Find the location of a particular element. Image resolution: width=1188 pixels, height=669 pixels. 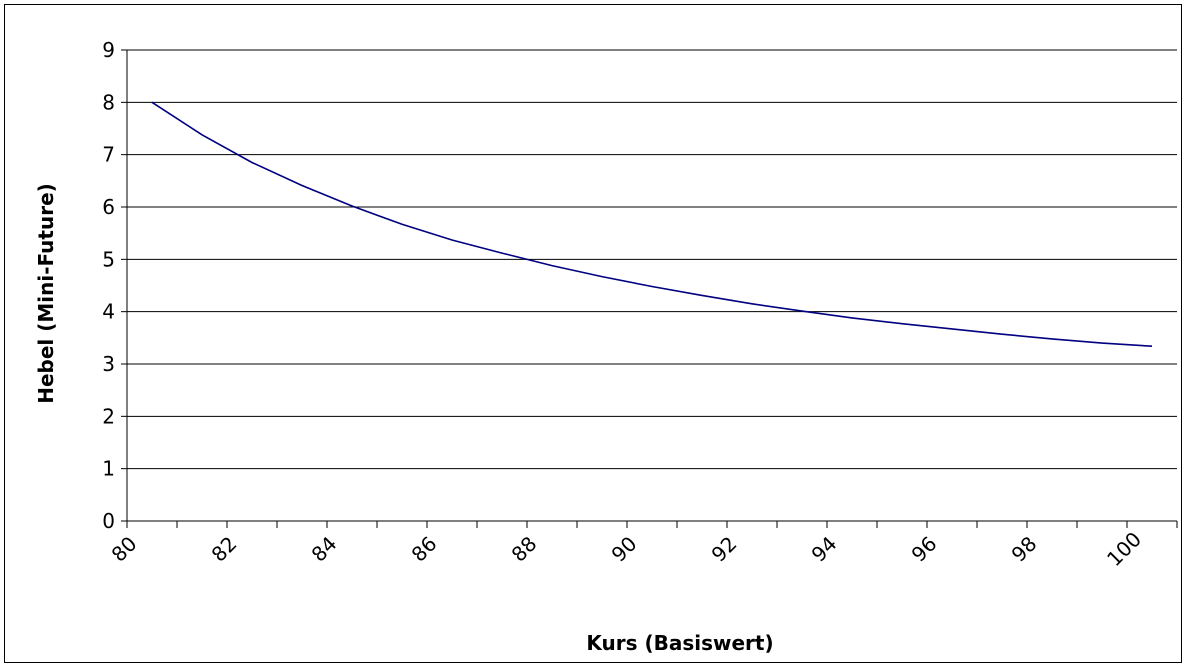

x-tick-label: 92 is located at coordinates (724, 549).